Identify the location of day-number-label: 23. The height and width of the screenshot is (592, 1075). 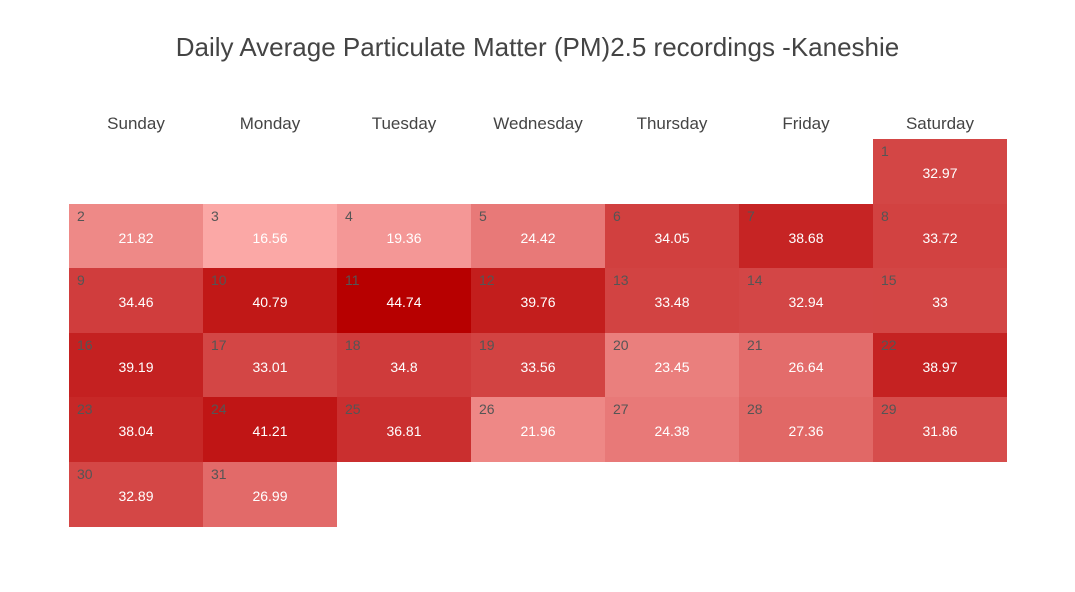
(85, 409).